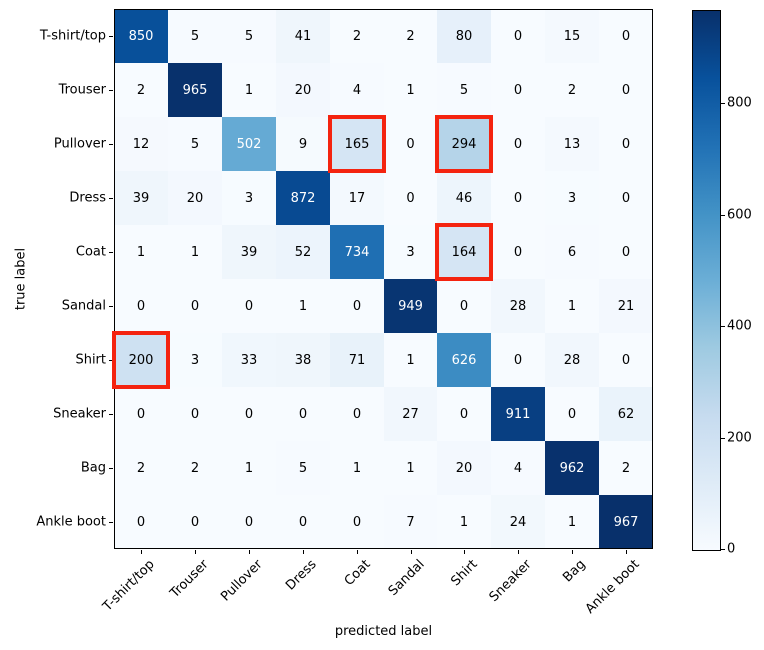 This screenshot has width=764, height=650. I want to click on heatmap-cell: 967, so click(626, 522).